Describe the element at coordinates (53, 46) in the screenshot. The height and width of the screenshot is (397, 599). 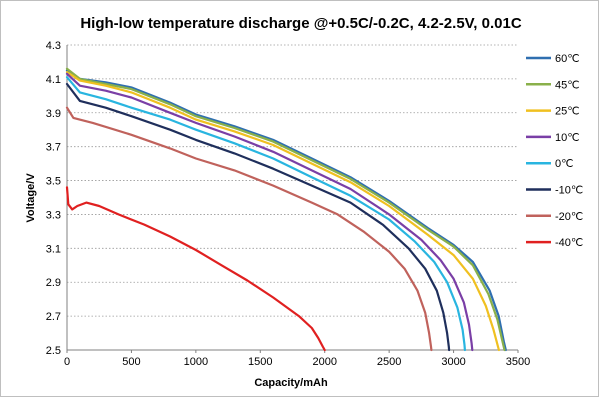
I see `y-tick-label: 4.3` at that location.